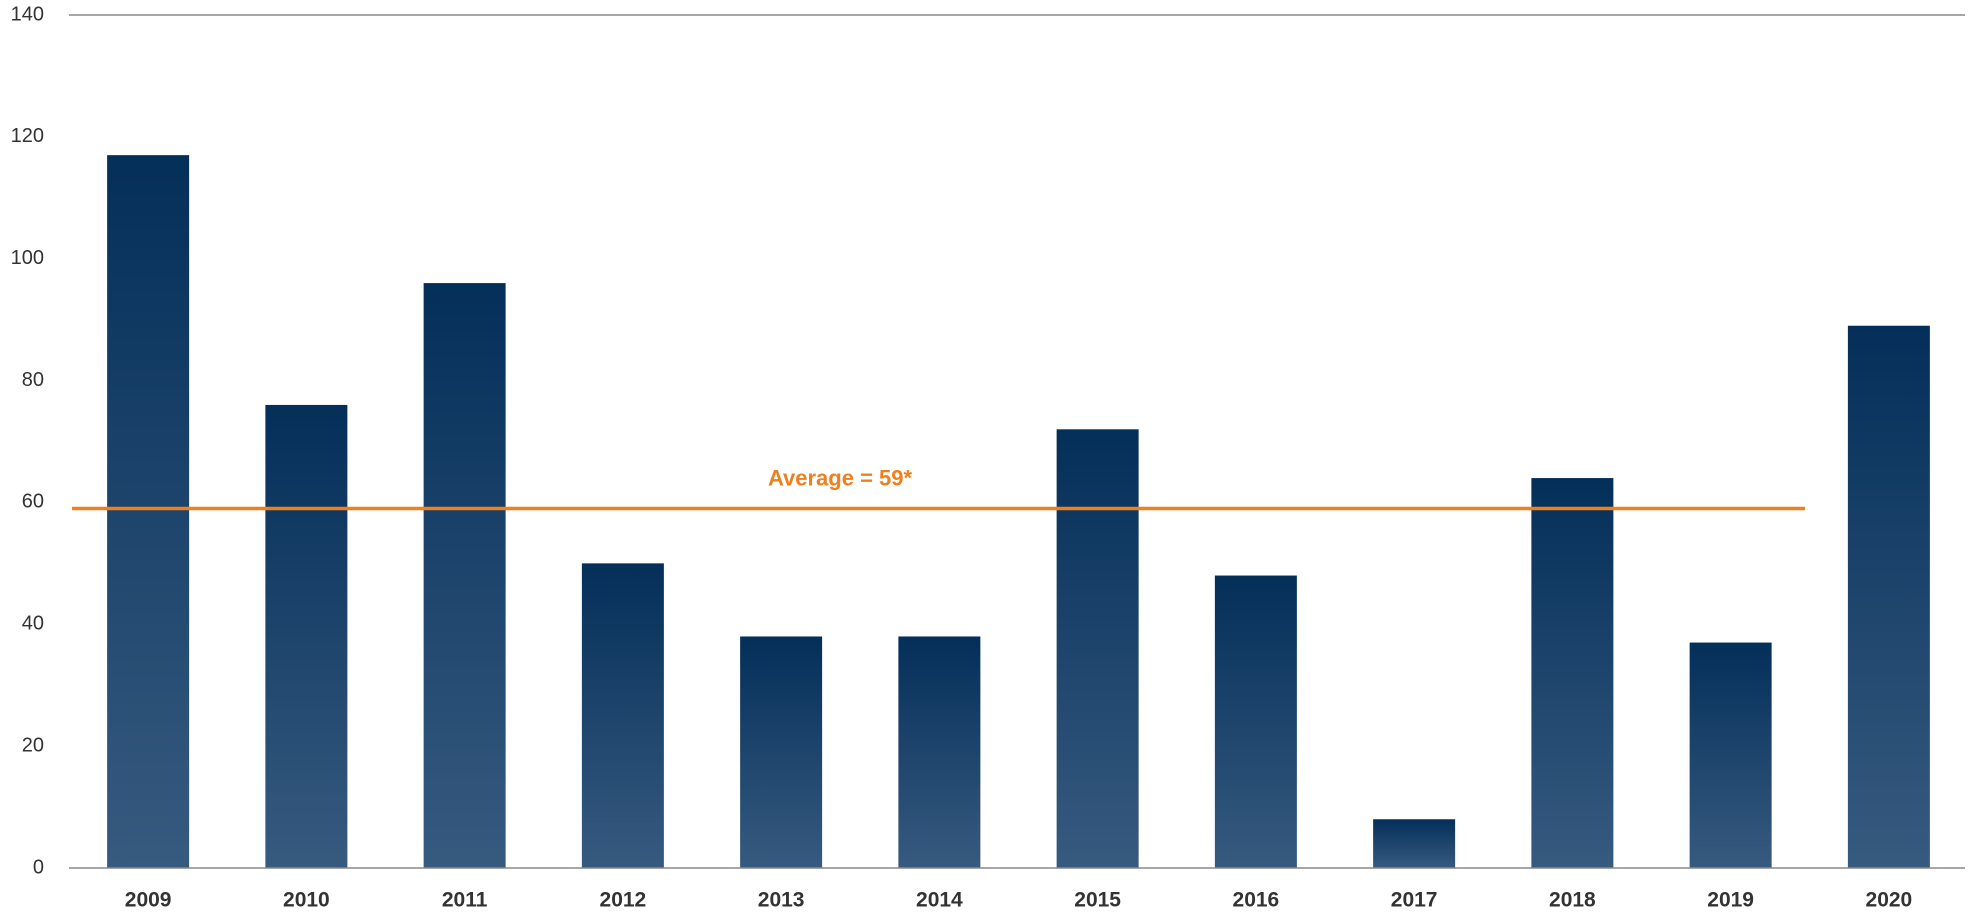  I want to click on y-tick-label: 60, so click(33, 502).